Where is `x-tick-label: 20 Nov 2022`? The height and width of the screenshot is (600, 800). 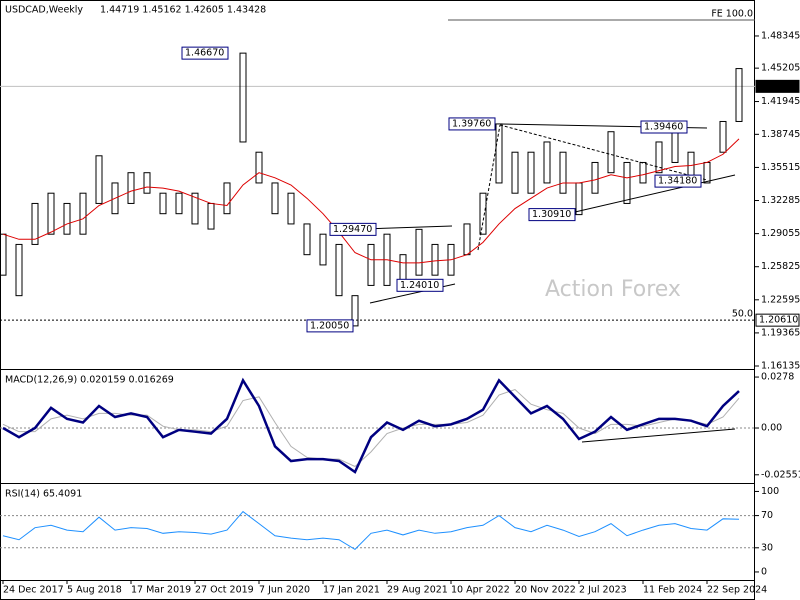
x-tick-label: 20 Nov 2022 is located at coordinates (545, 590).